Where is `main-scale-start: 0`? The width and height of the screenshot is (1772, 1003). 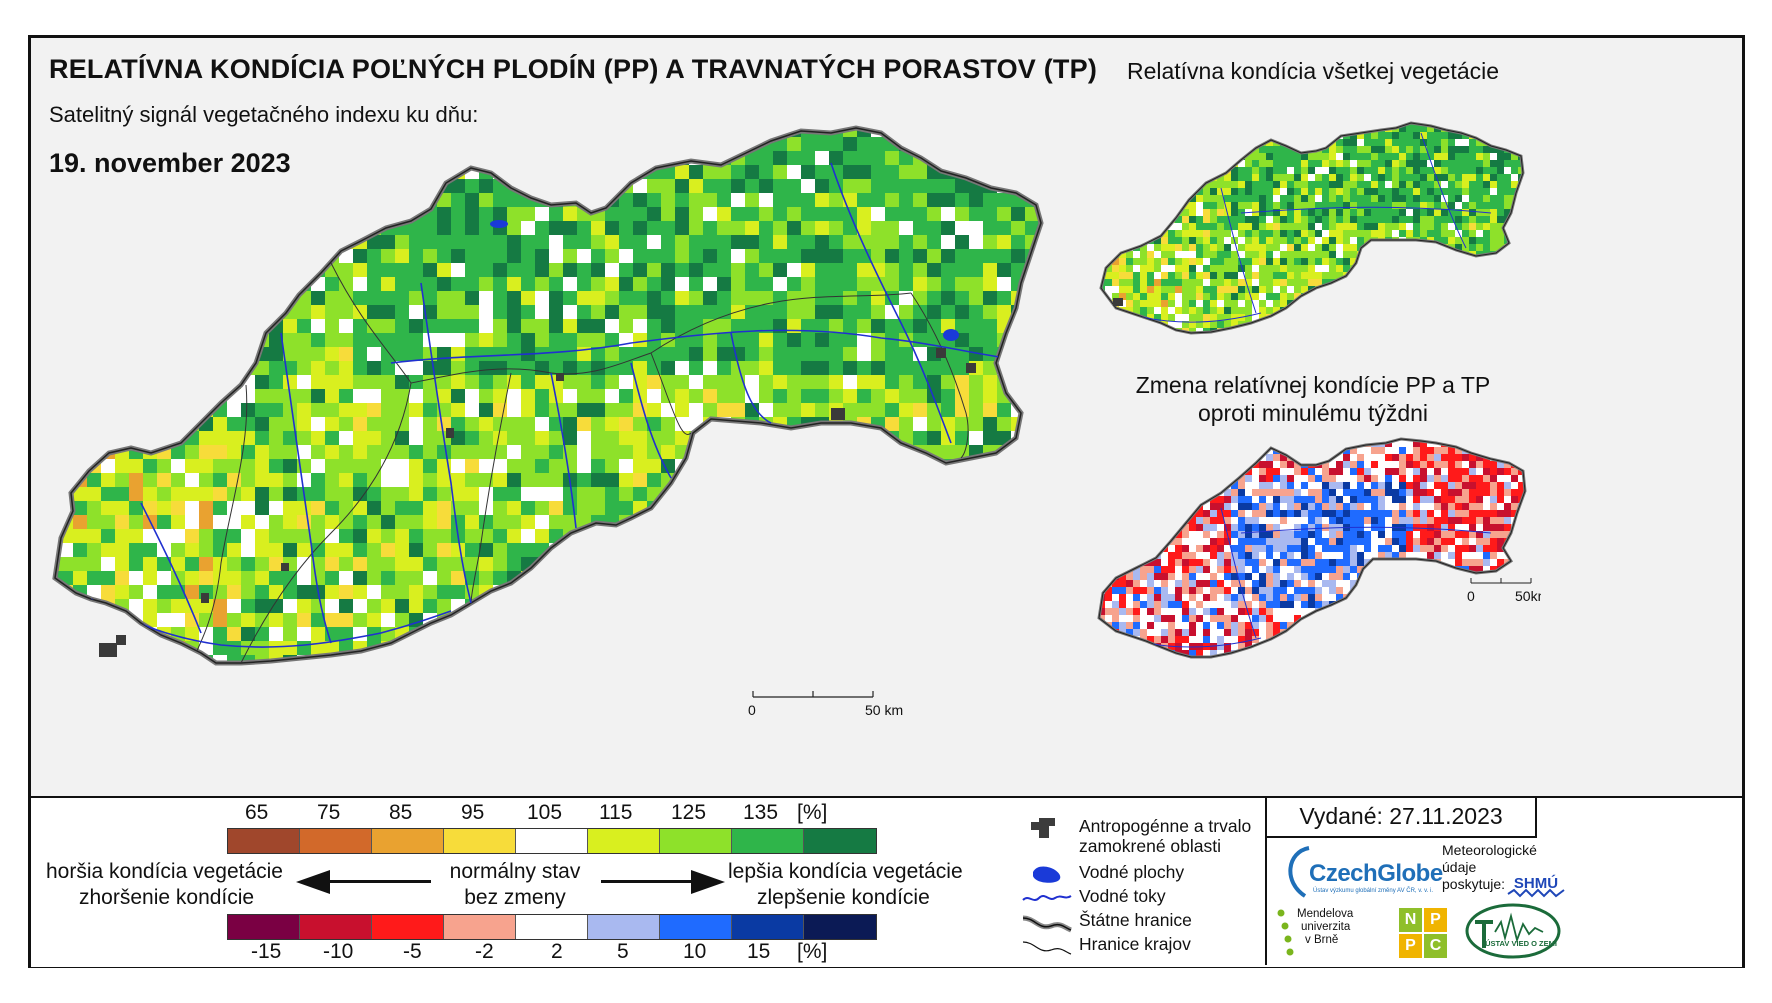 main-scale-start: 0 is located at coordinates (752, 710).